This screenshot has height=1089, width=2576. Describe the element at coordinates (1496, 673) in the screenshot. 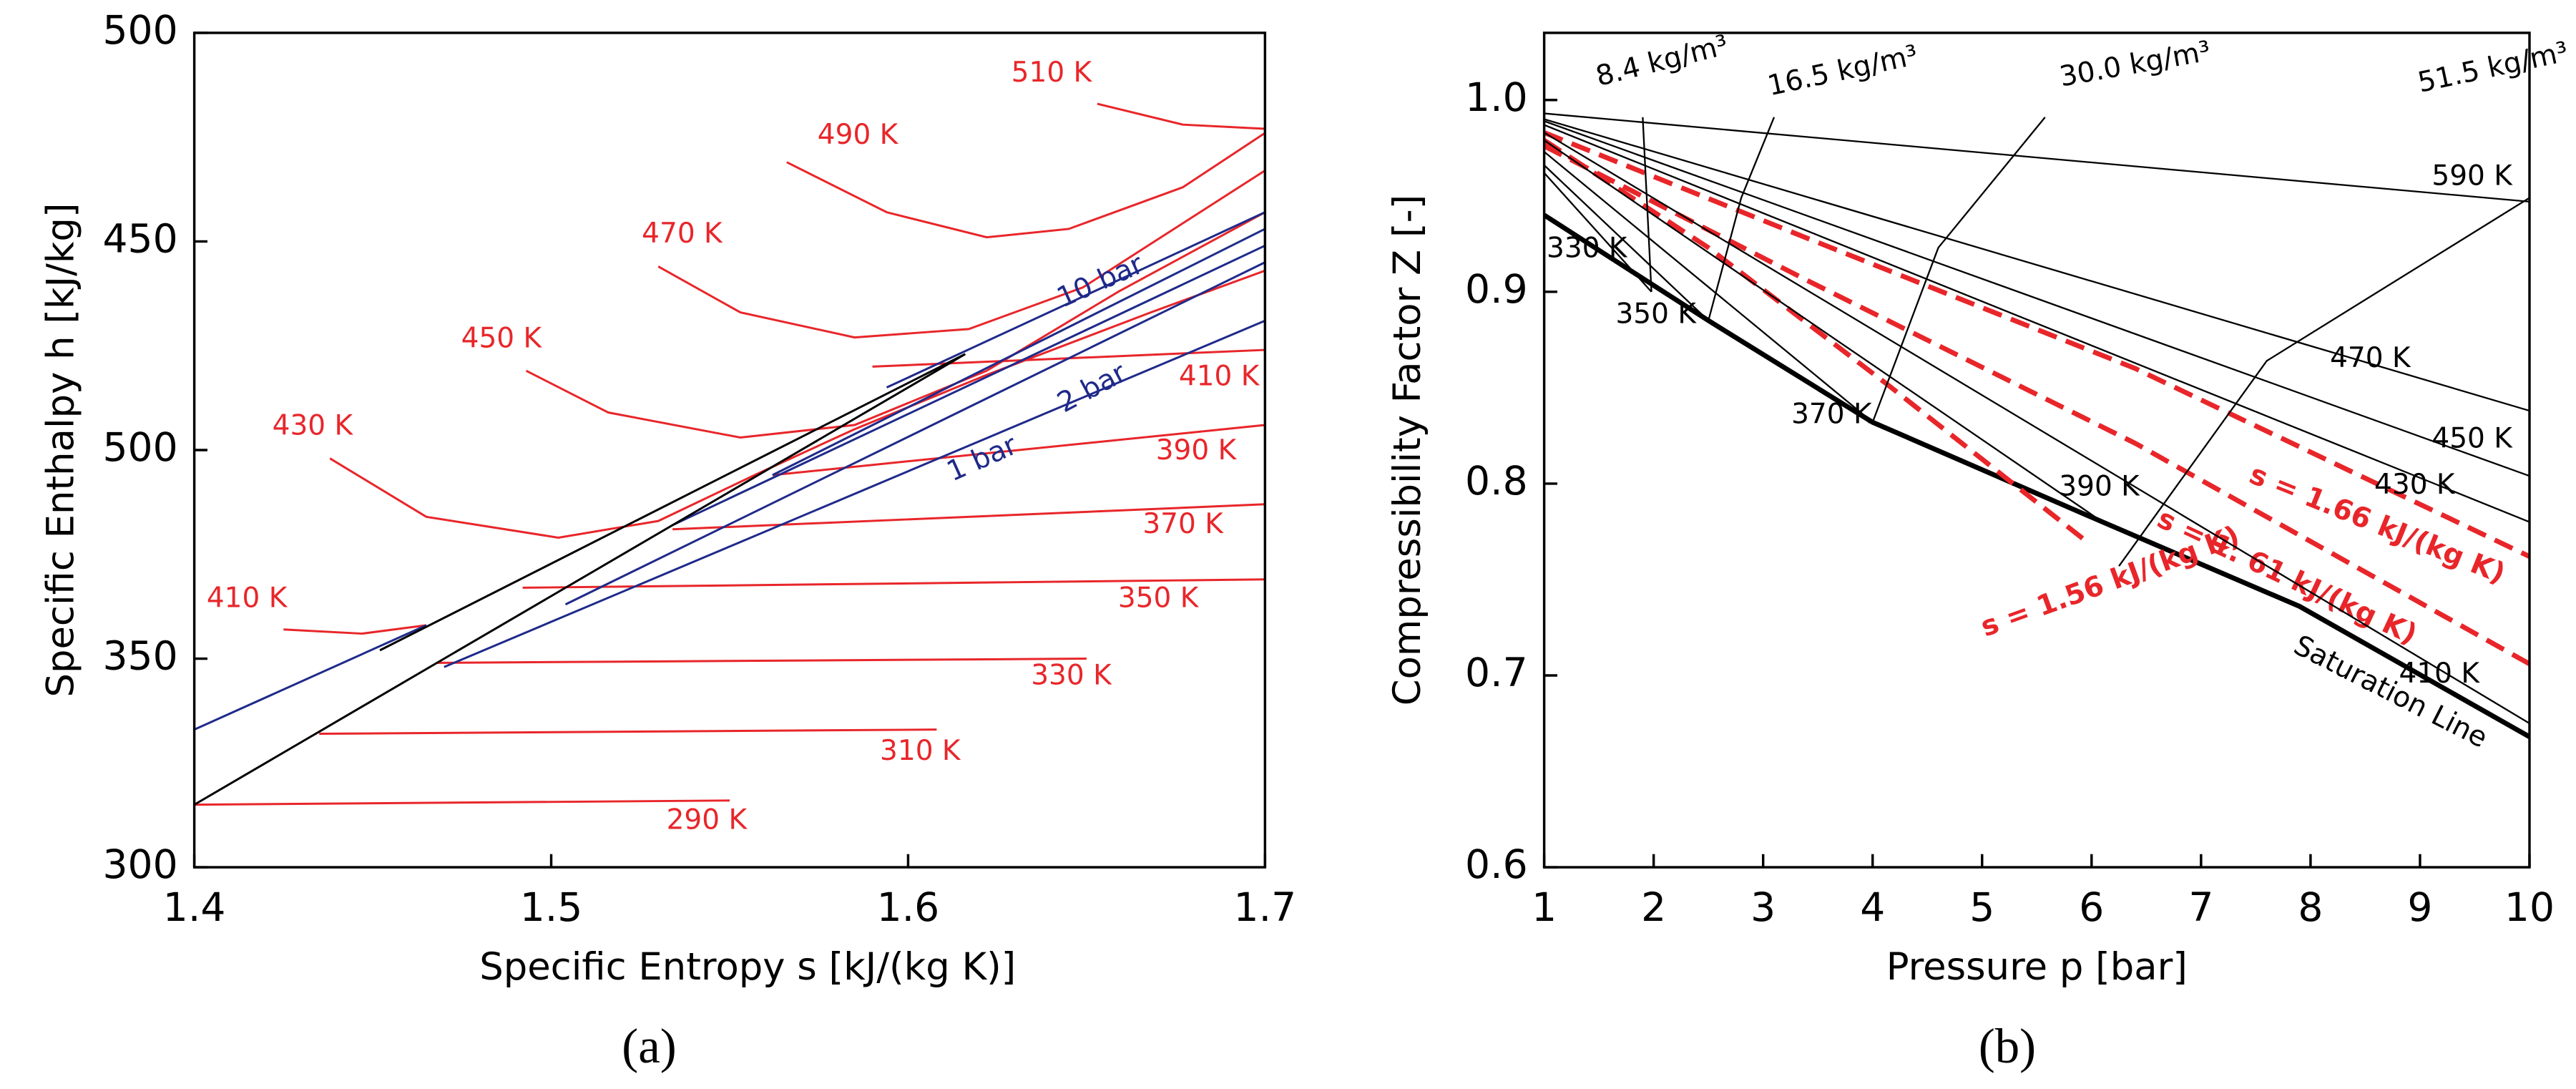

I see `y-tick-label: 0.7` at that location.